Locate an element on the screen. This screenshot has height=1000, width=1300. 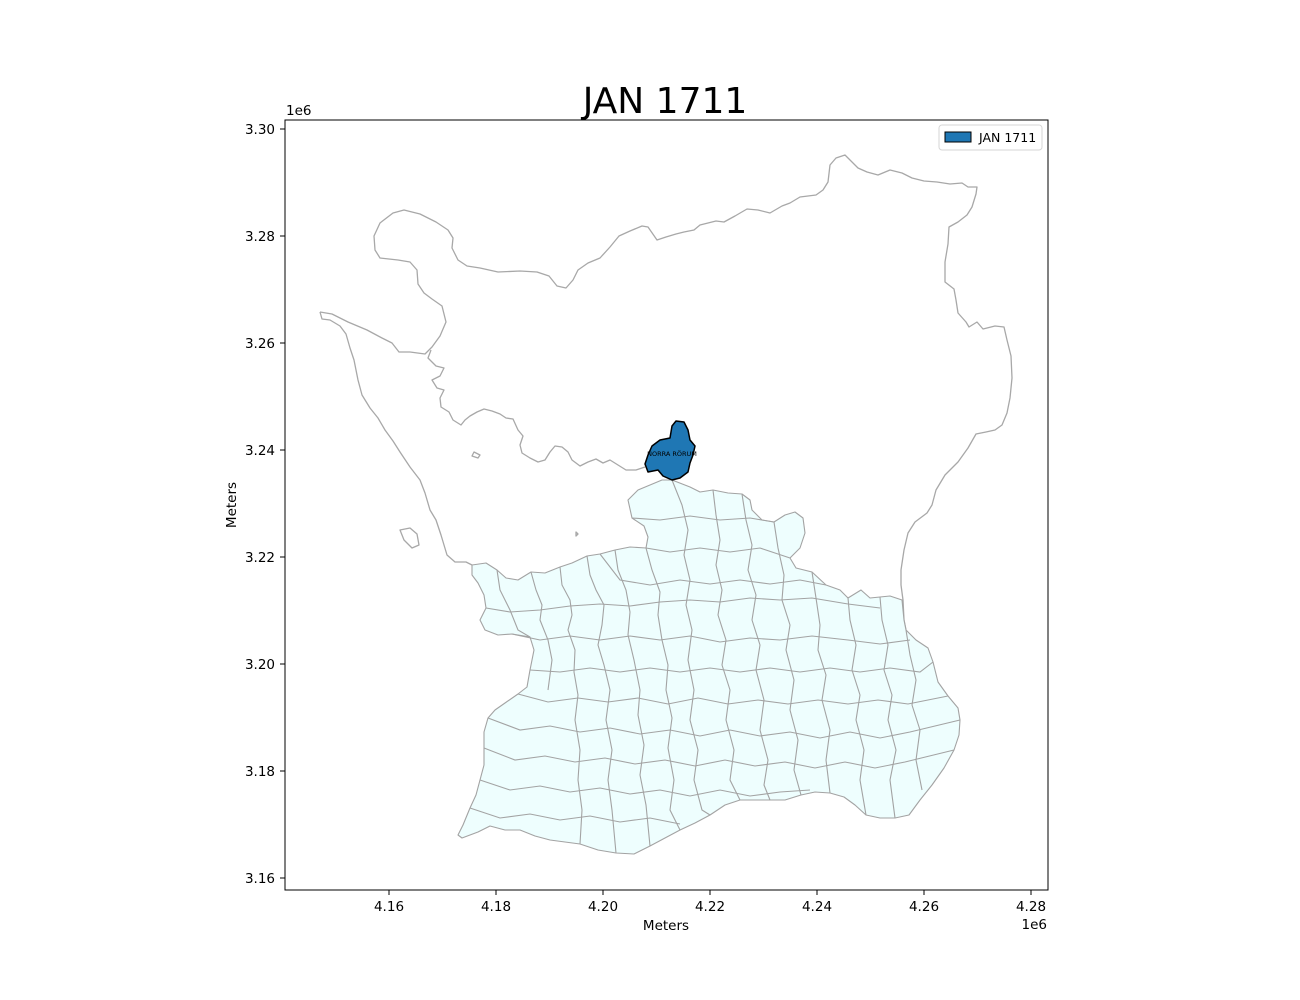
x-tick-label: 4.16 is located at coordinates (389, 907).